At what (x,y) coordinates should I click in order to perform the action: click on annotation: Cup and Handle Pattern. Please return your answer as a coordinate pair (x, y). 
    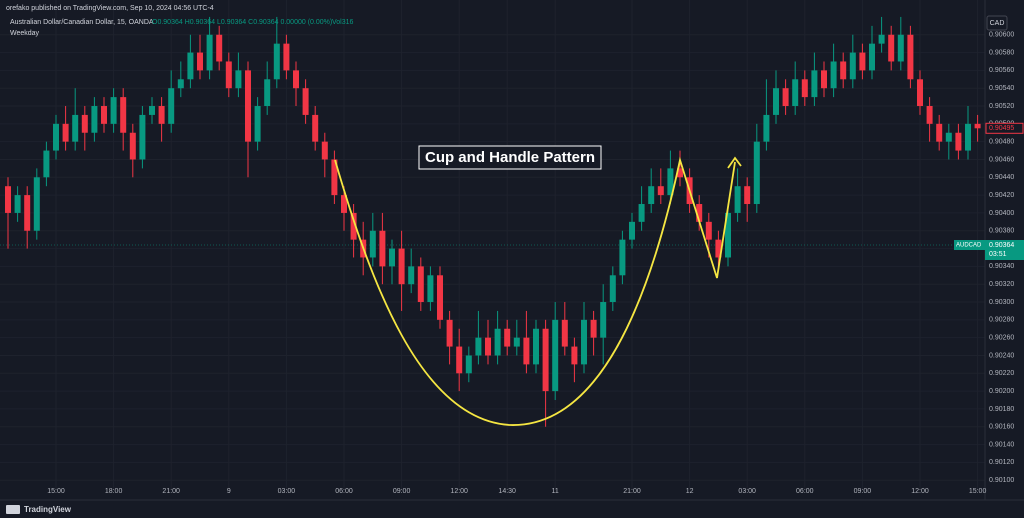
    Looking at the image, I should click on (510, 157).